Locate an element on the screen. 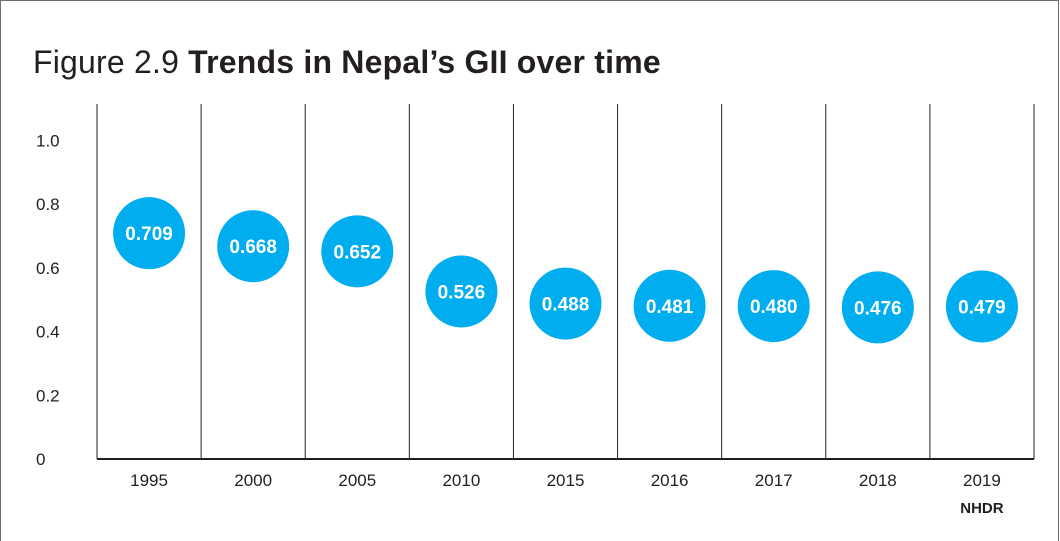 The height and width of the screenshot is (541, 1060). data-label: 0.476 is located at coordinates (878, 308).